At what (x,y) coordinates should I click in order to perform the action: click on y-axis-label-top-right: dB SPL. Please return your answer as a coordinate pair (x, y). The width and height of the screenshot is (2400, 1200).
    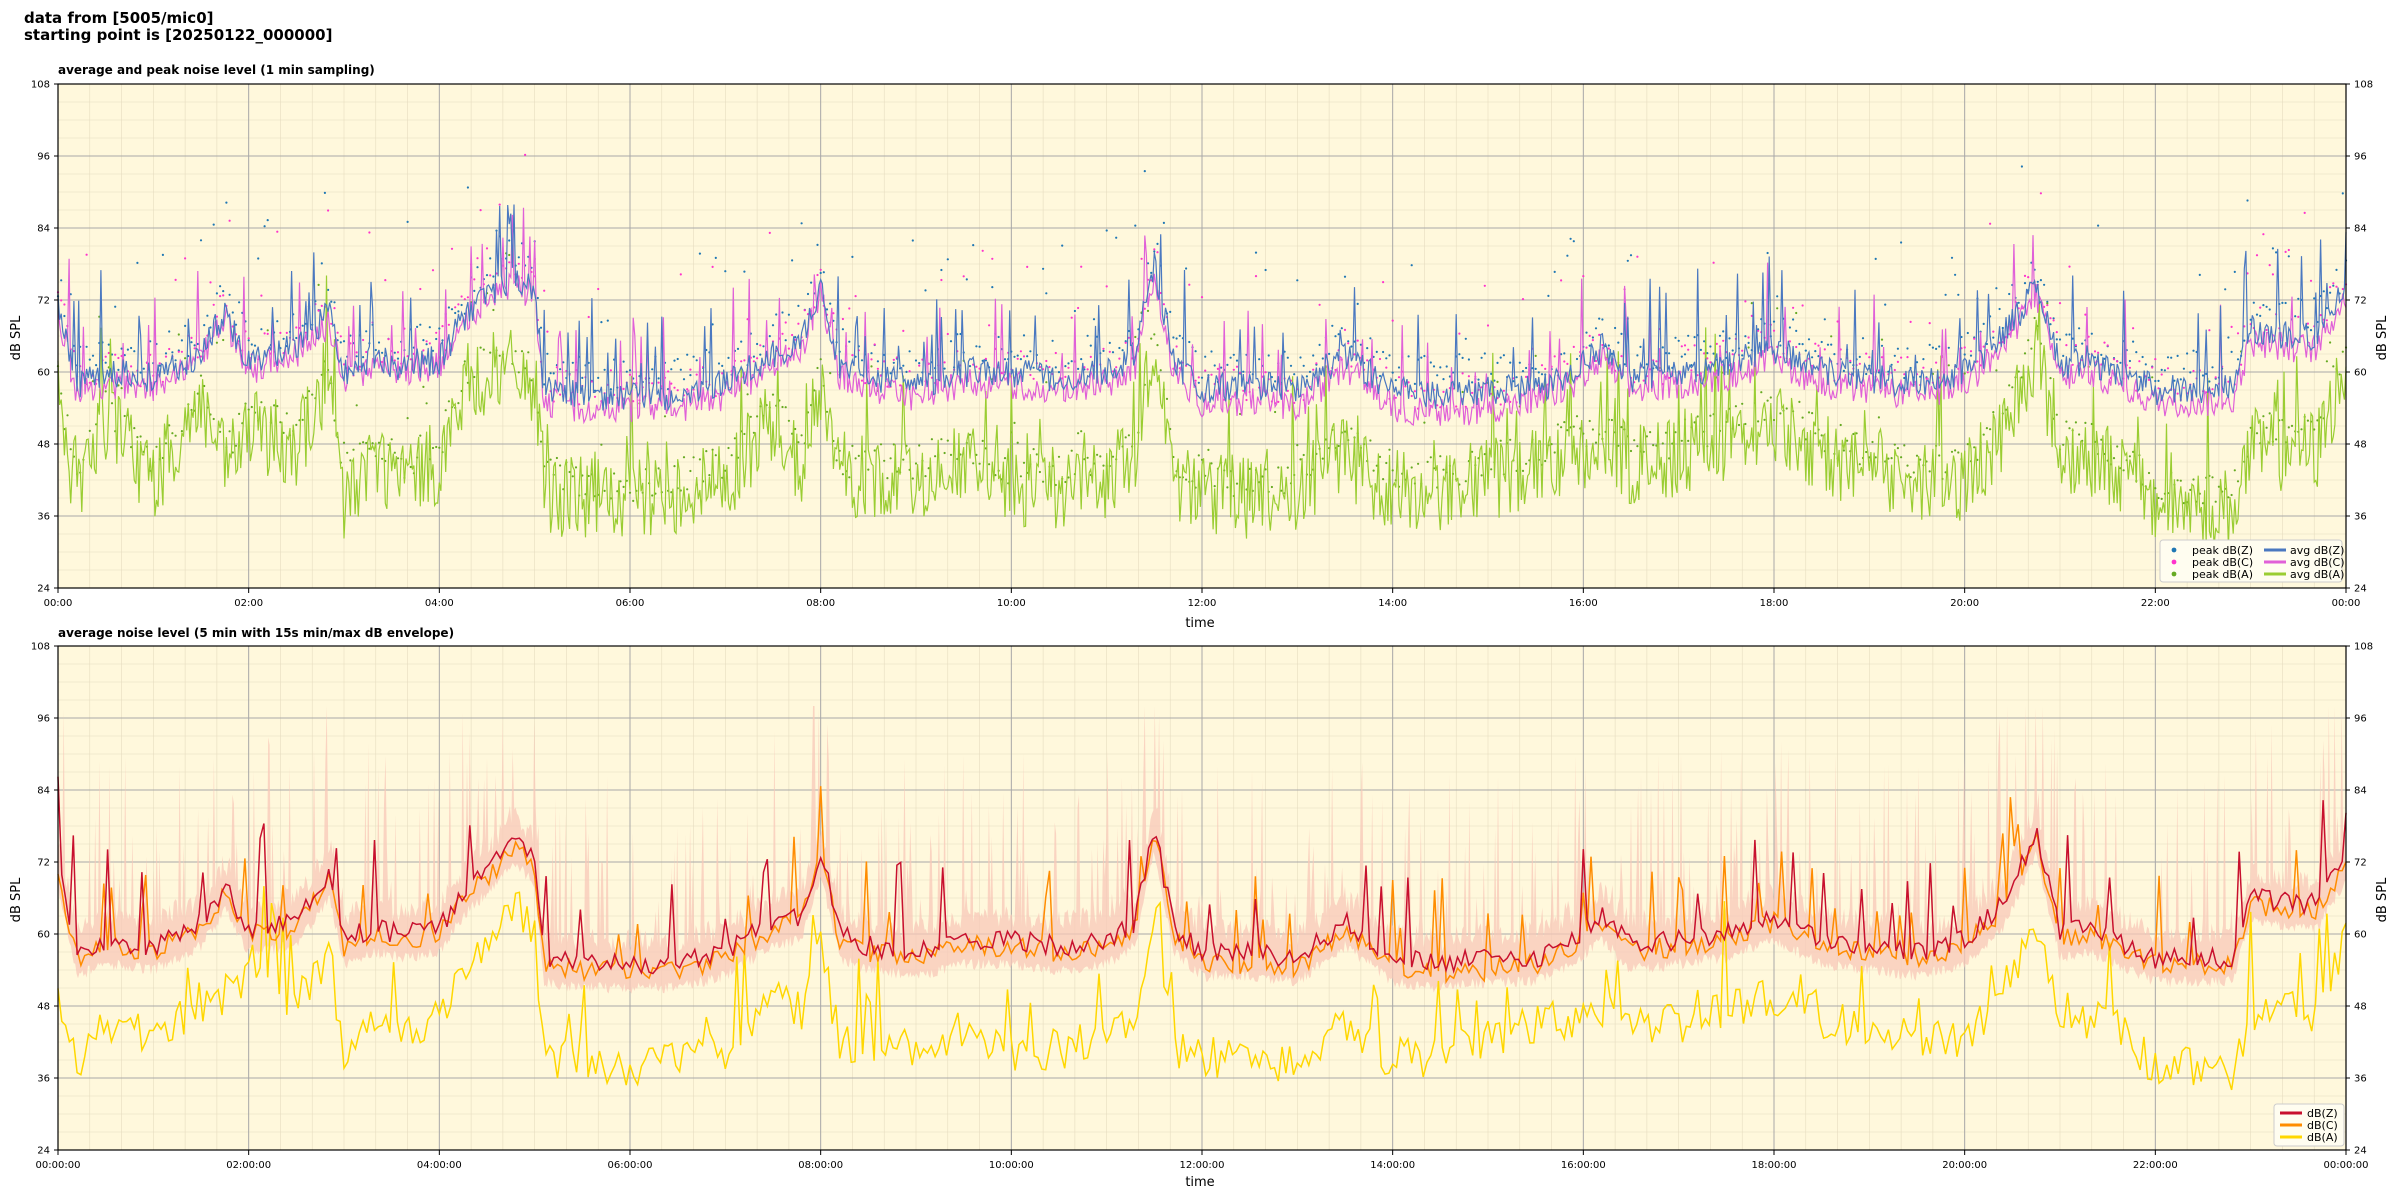
    Looking at the image, I should click on (2382, 337).